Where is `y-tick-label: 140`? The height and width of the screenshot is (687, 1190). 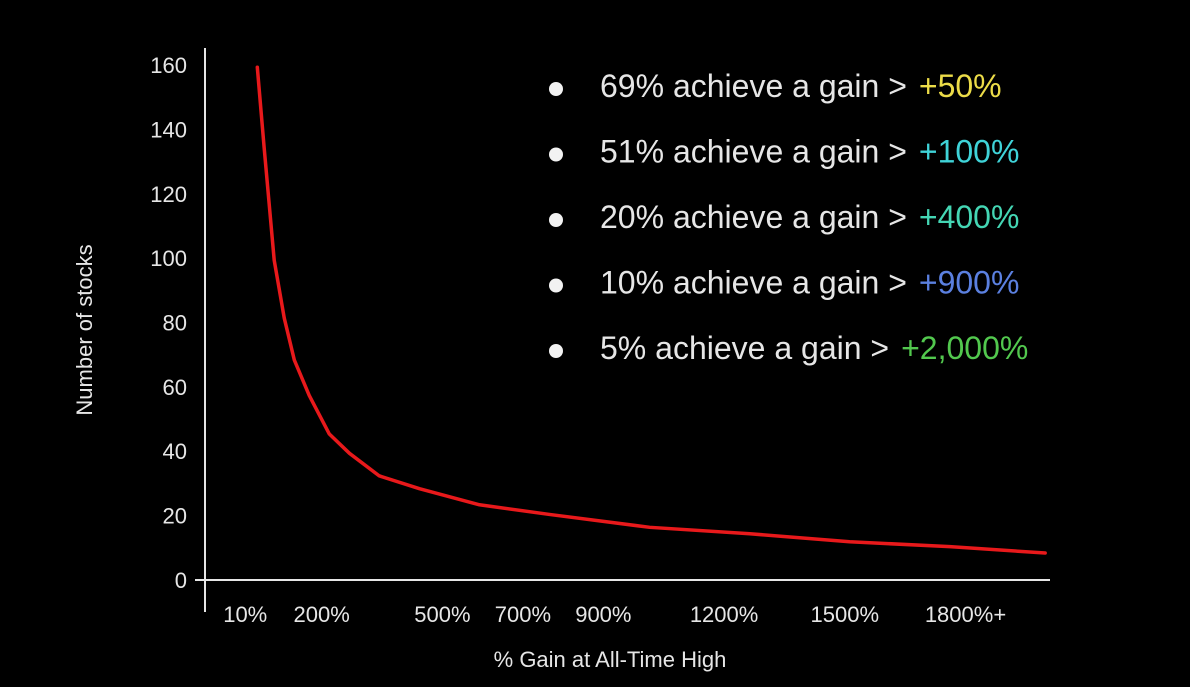
y-tick-label: 140 is located at coordinates (168, 129).